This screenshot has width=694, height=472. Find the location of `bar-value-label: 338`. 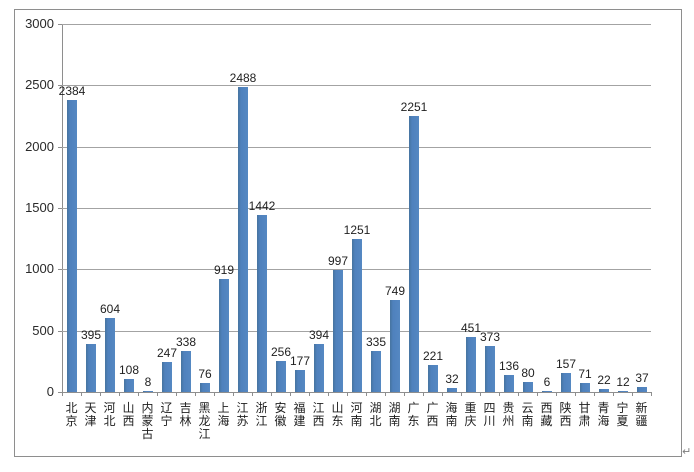

bar-value-label: 338 is located at coordinates (186, 342).